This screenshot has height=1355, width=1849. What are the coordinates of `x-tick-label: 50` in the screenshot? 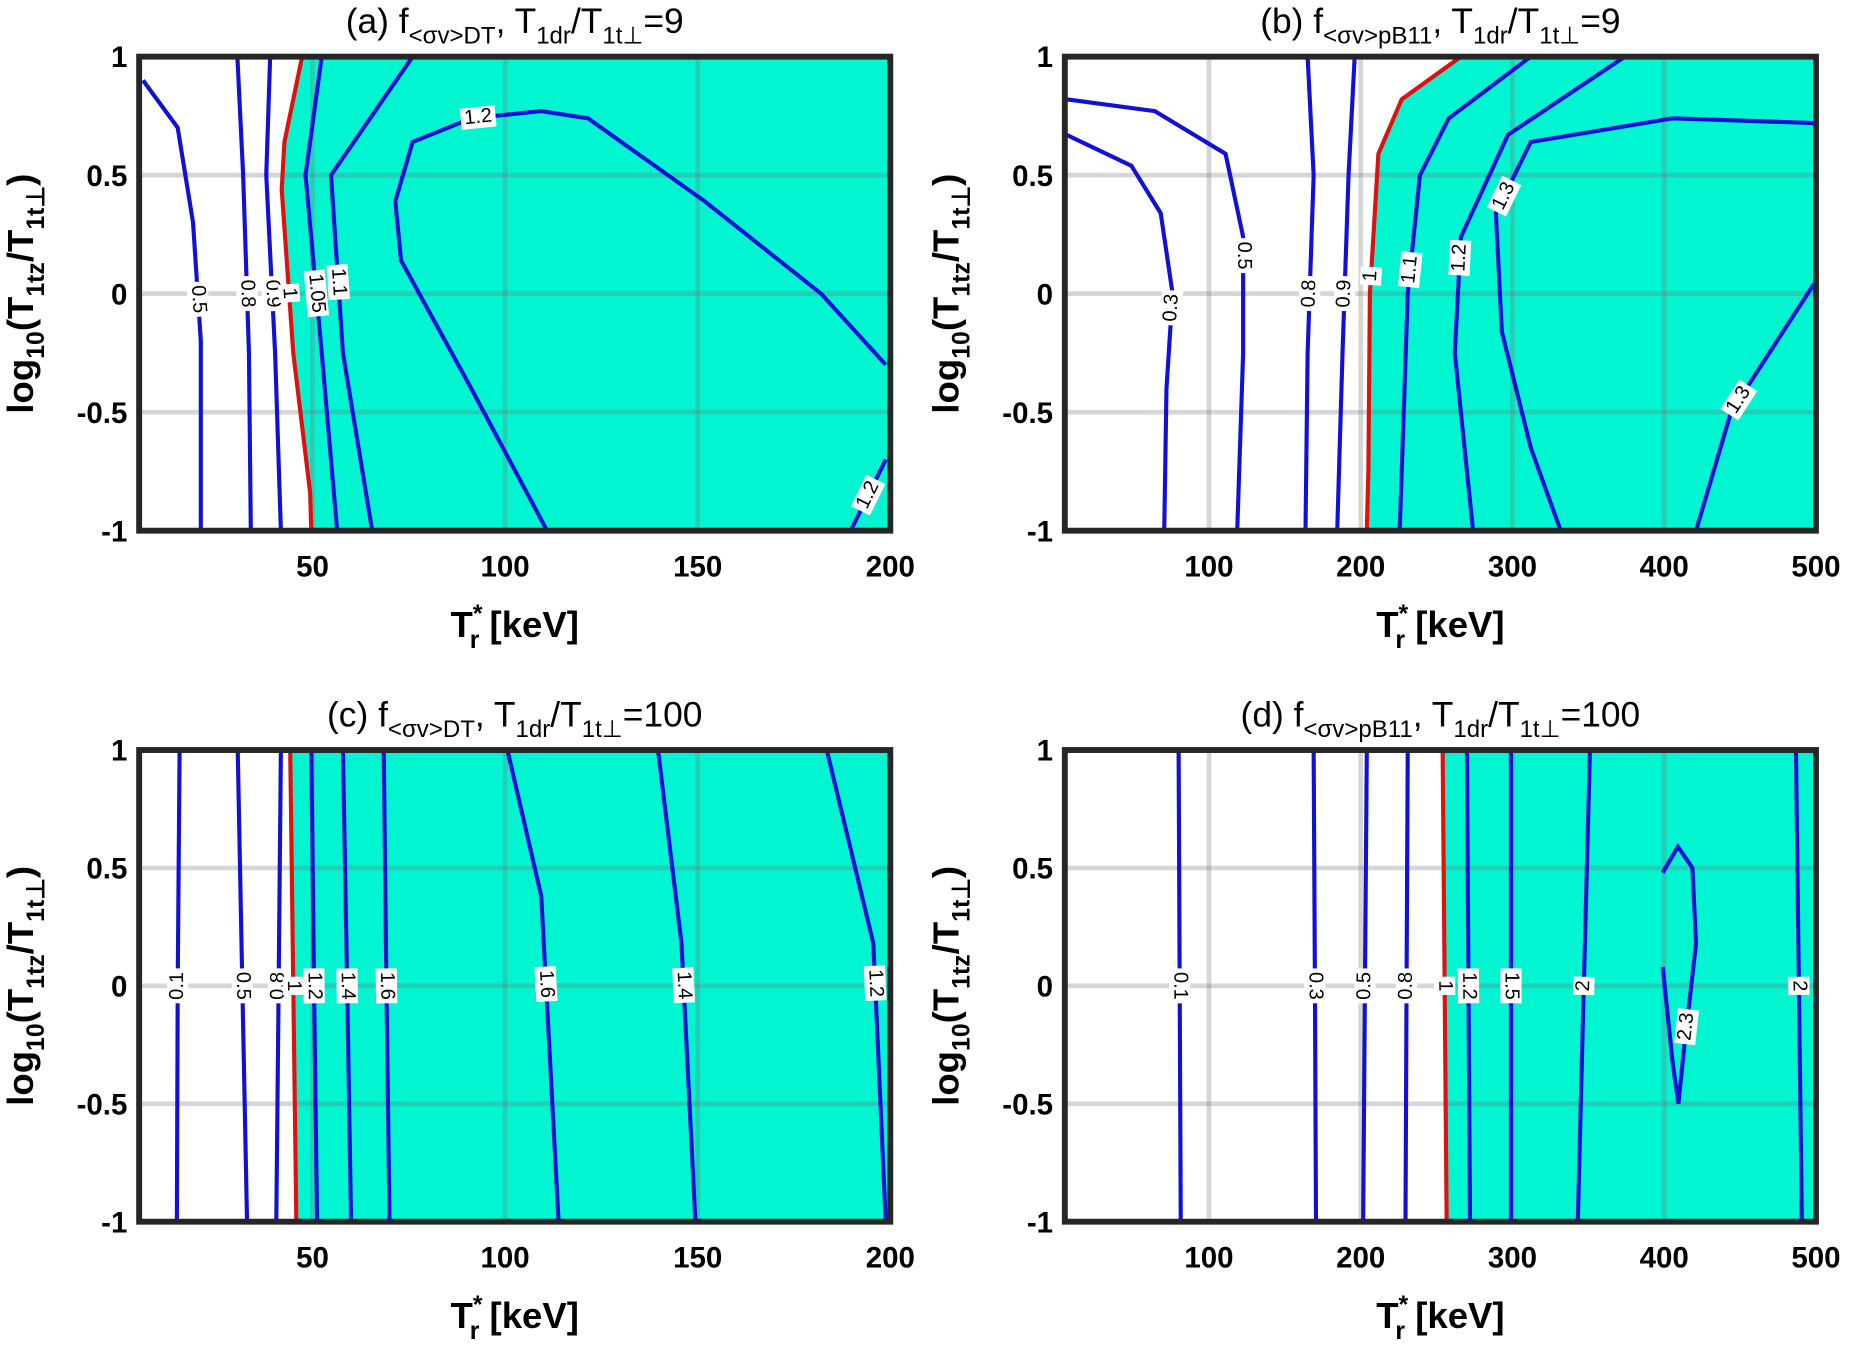 It's located at (312, 567).